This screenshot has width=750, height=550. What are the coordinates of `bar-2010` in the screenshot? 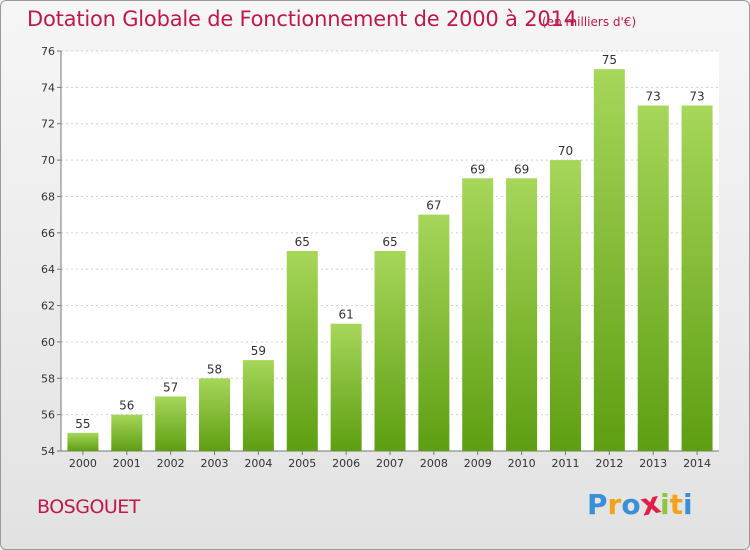 It's located at (522, 315).